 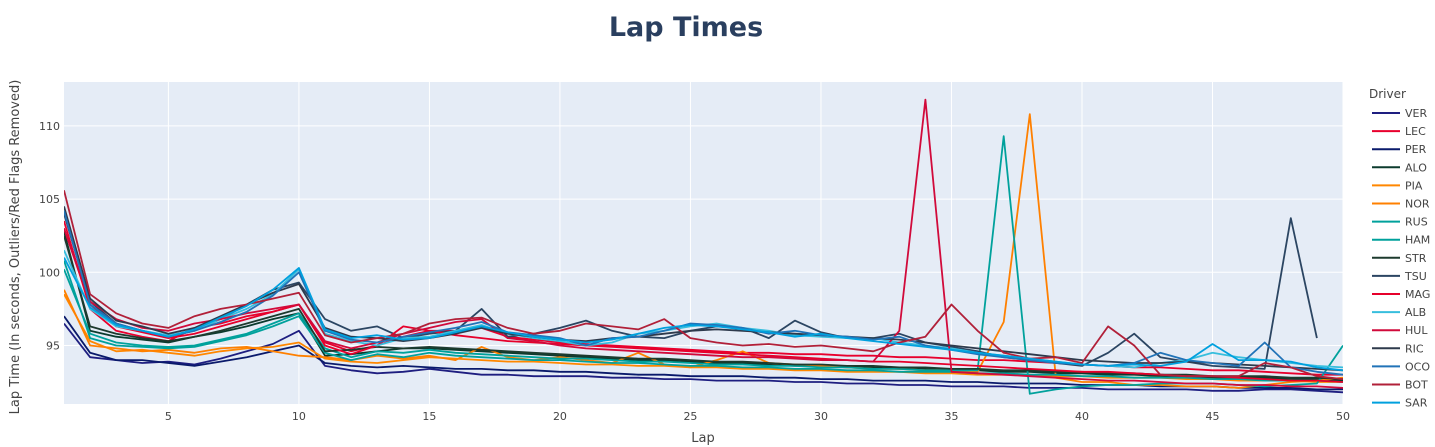 I want to click on legend-item-per: PER, so click(x=1399, y=149).